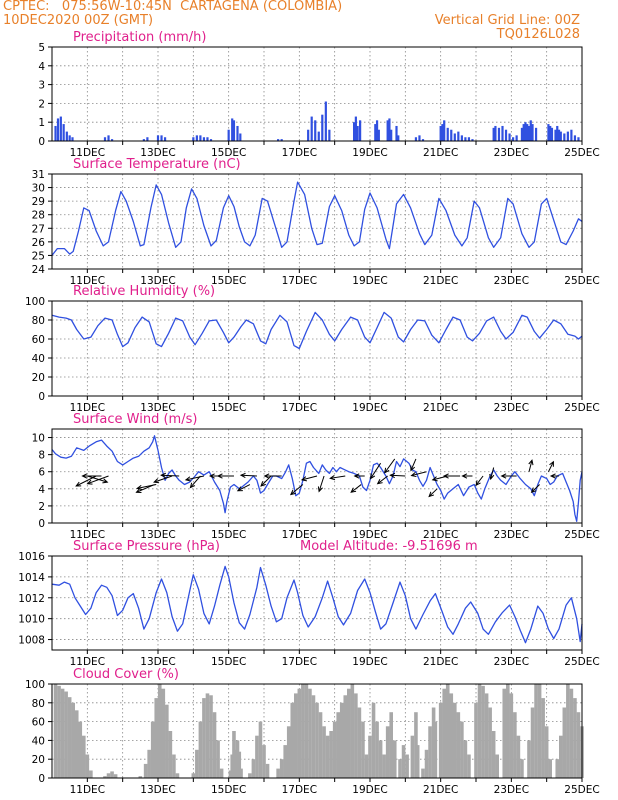  Describe the element at coordinates (41, 142) in the screenshot. I see `y-tick-label: 0` at that location.